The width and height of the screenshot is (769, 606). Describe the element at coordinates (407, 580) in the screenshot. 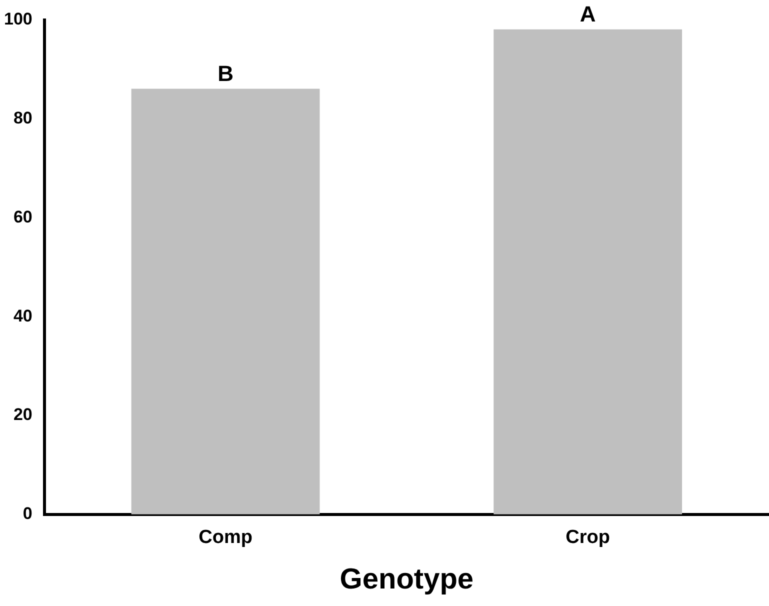

I see `x-axis-title: Genotype` at that location.